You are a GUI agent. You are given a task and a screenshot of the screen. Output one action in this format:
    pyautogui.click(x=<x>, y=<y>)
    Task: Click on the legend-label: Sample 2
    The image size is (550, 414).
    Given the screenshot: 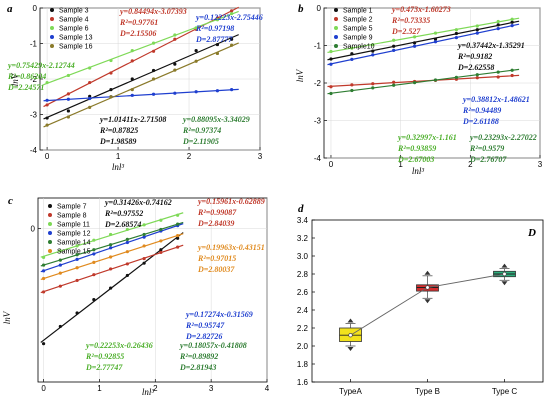 What is the action you would take?
    pyautogui.click(x=358, y=20)
    